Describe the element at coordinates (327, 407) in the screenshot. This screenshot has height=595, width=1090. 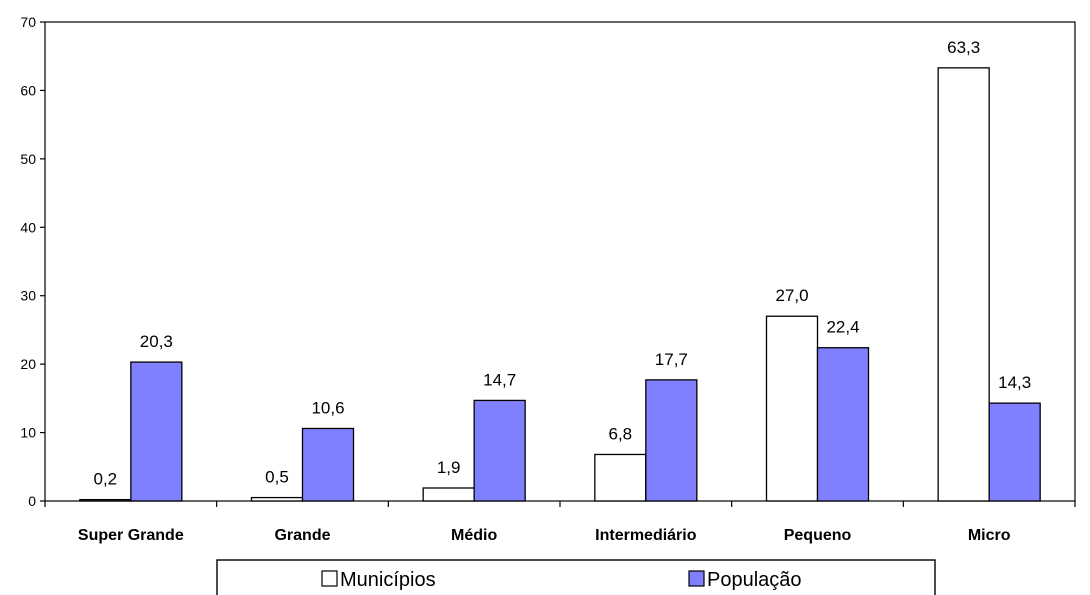
I see `data-label: 10,6` at that location.